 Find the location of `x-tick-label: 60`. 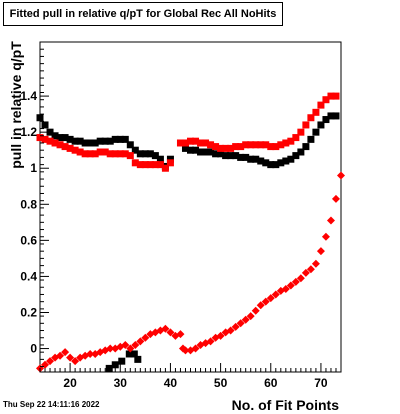

x-tick-label: 60 is located at coordinates (271, 383).